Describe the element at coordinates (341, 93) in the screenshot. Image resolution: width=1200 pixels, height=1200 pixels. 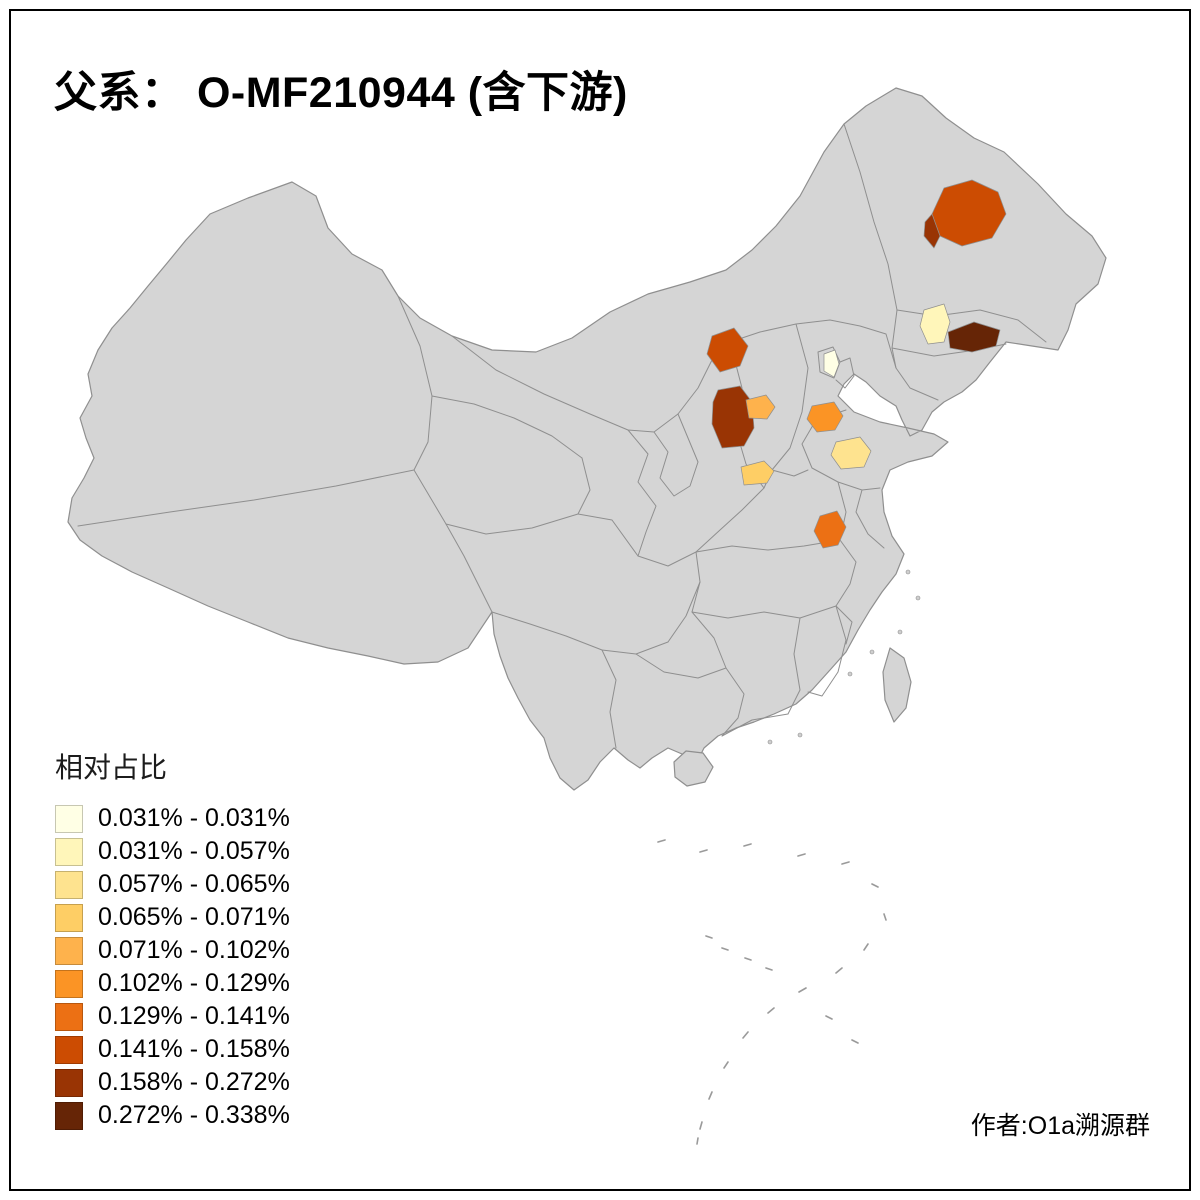
I see `map-title: 父系： O-MF210944 (含下游)` at that location.